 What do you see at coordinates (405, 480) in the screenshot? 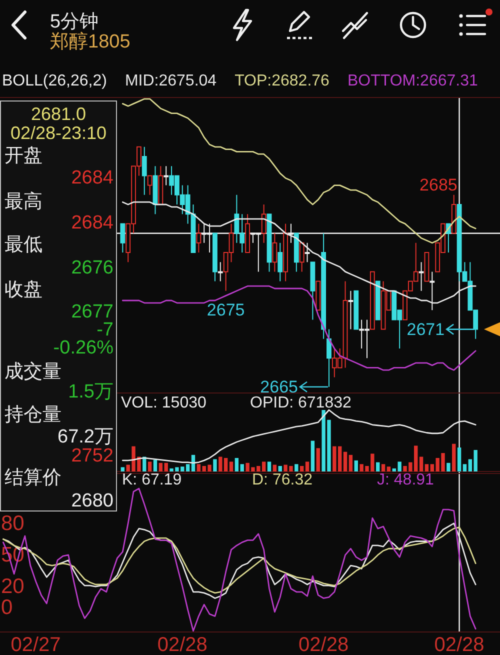
I see `series-label: J: 48.91` at bounding box center [405, 480].